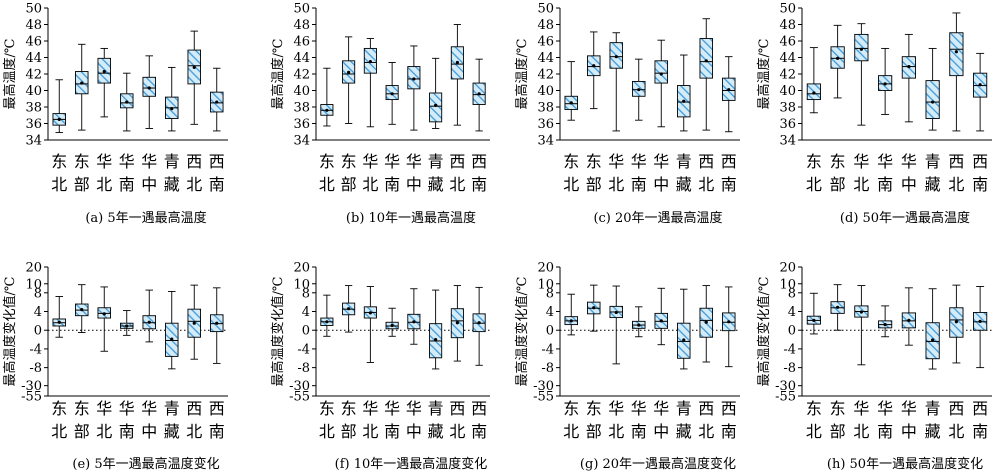  What do you see at coordinates (905, 464) in the screenshot?
I see `panel-caption: (h) 50年一遇最高温度变化` at bounding box center [905, 464].